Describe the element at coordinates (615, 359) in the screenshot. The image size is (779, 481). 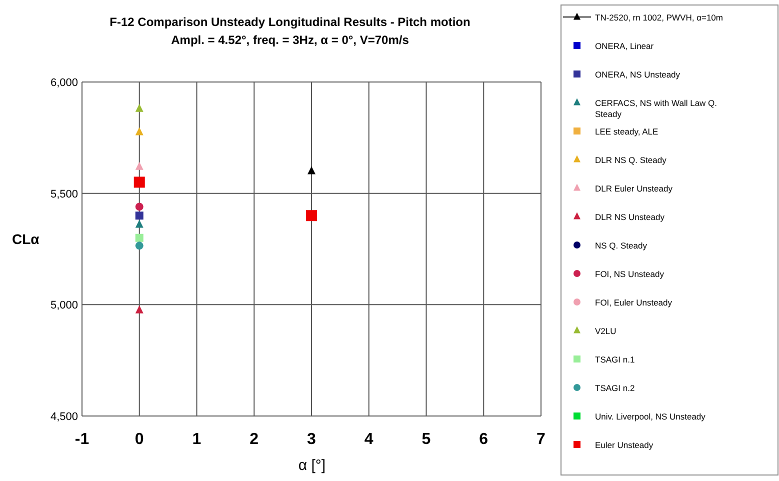
I see `legend-label: TSAGI n.1` at that location.